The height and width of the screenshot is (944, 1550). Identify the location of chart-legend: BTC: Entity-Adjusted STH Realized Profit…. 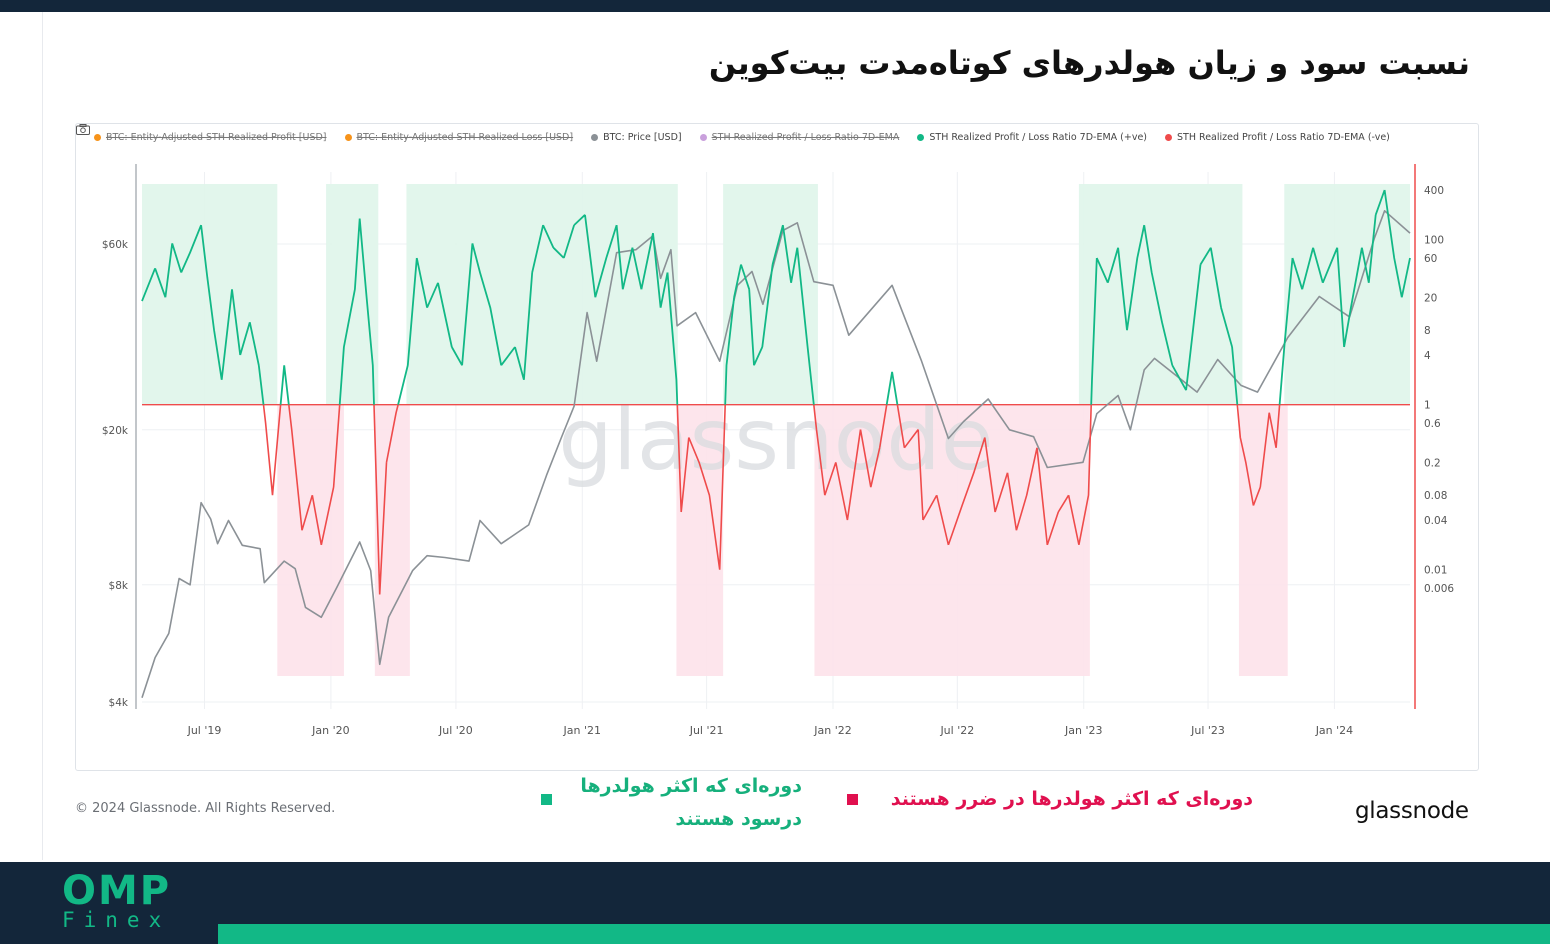
(742, 137).